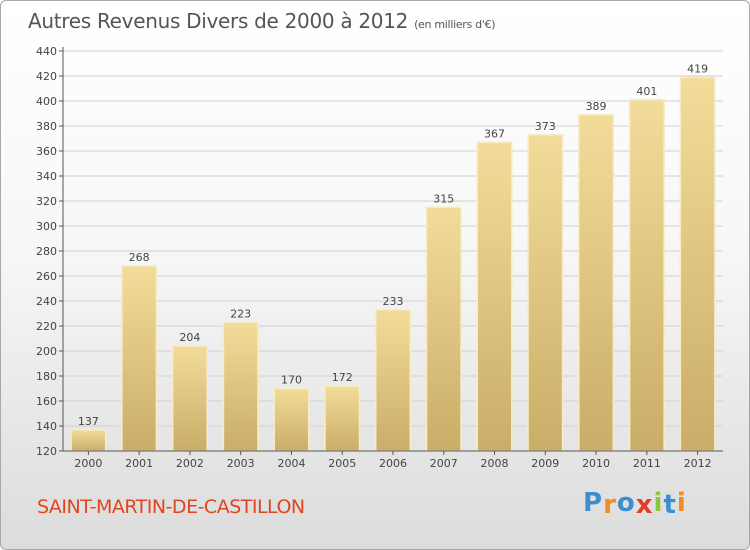  What do you see at coordinates (644, 505) in the screenshot?
I see `logo-letter: x` at bounding box center [644, 505].